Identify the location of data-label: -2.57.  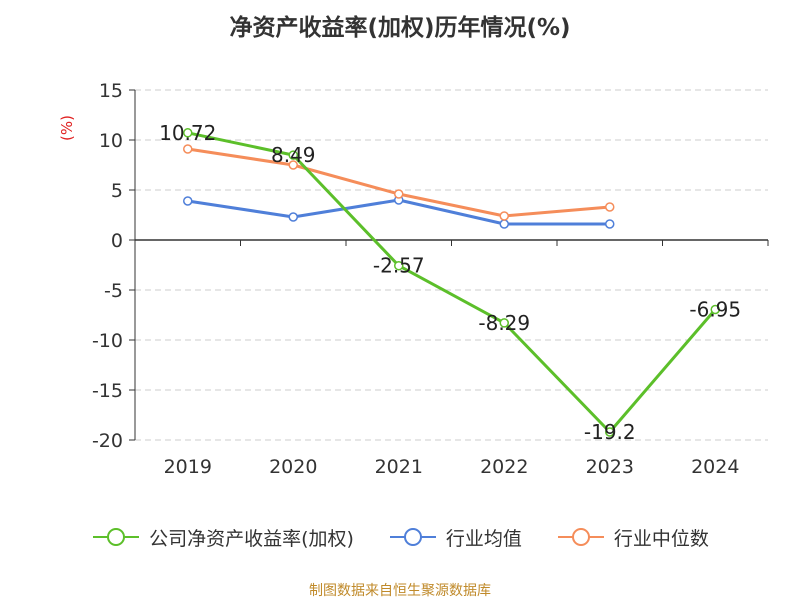
(399, 266).